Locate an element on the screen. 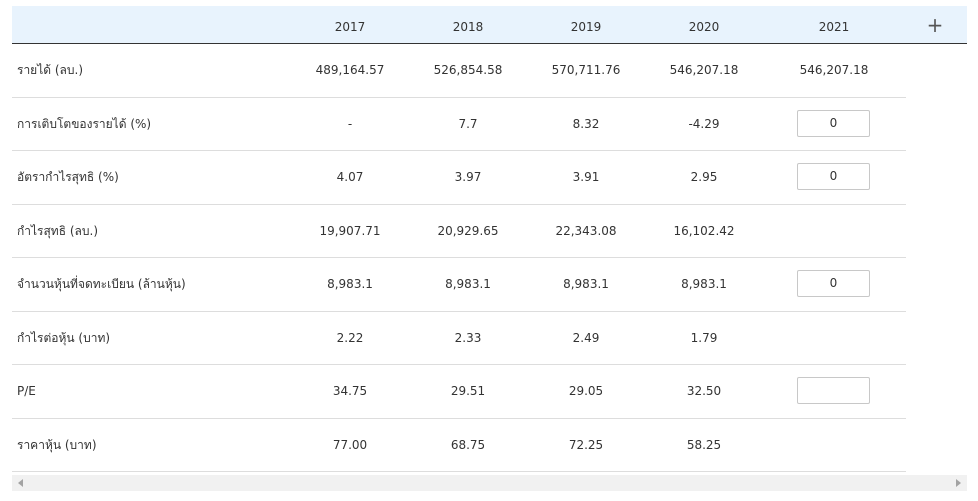  cell-2017: 2.22 is located at coordinates (350, 337).